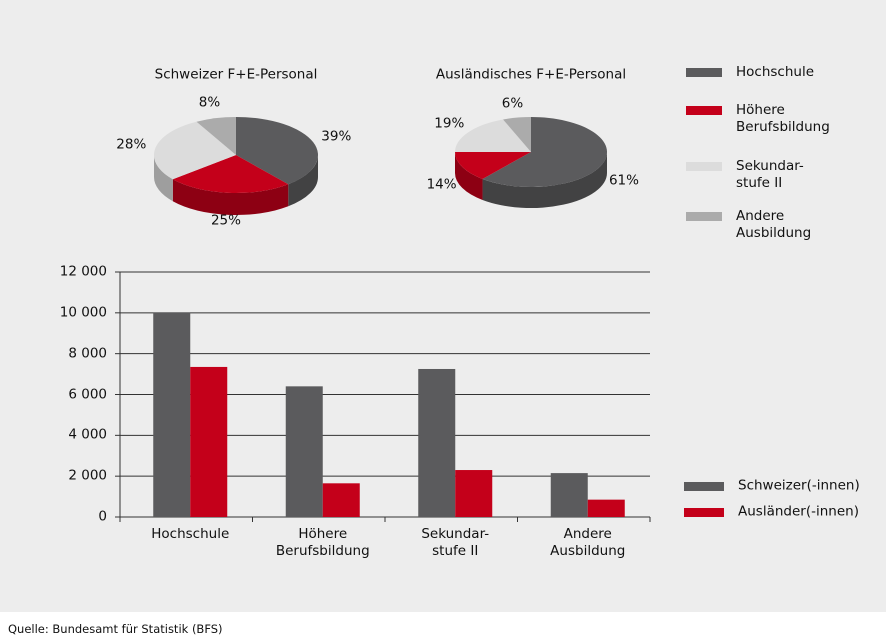 The height and width of the screenshot is (642, 886). Describe the element at coordinates (131, 144) in the screenshot. I see `value-label: 28%` at that location.